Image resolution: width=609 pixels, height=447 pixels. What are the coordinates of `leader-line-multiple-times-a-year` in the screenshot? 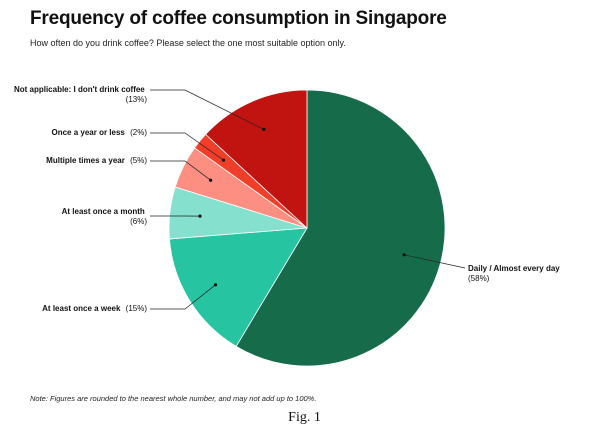 It's located at (180, 170).